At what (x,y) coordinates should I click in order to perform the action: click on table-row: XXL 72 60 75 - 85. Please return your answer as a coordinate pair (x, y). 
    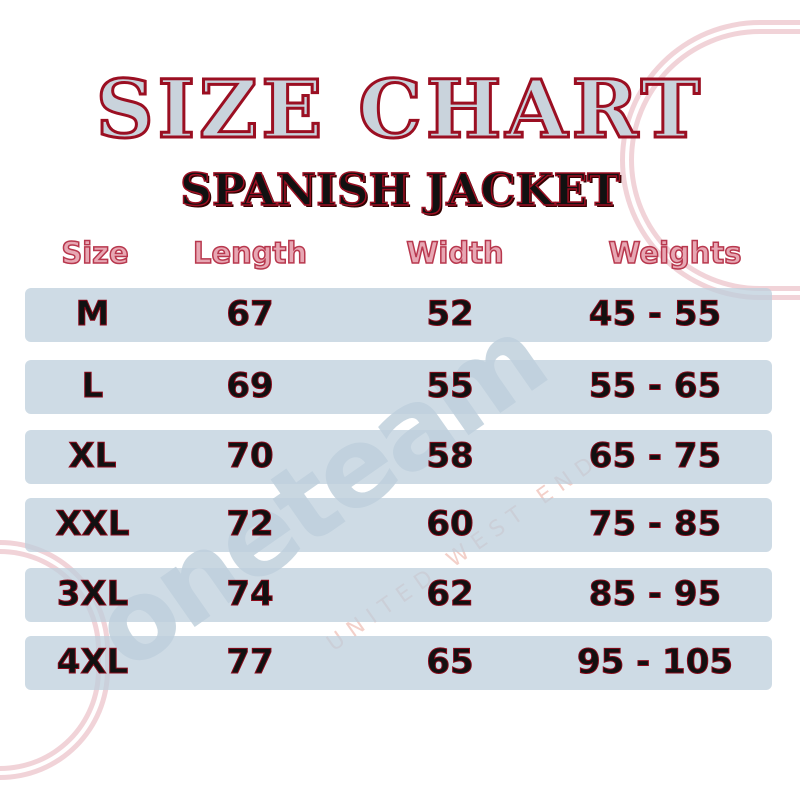
    Looking at the image, I should click on (398, 525).